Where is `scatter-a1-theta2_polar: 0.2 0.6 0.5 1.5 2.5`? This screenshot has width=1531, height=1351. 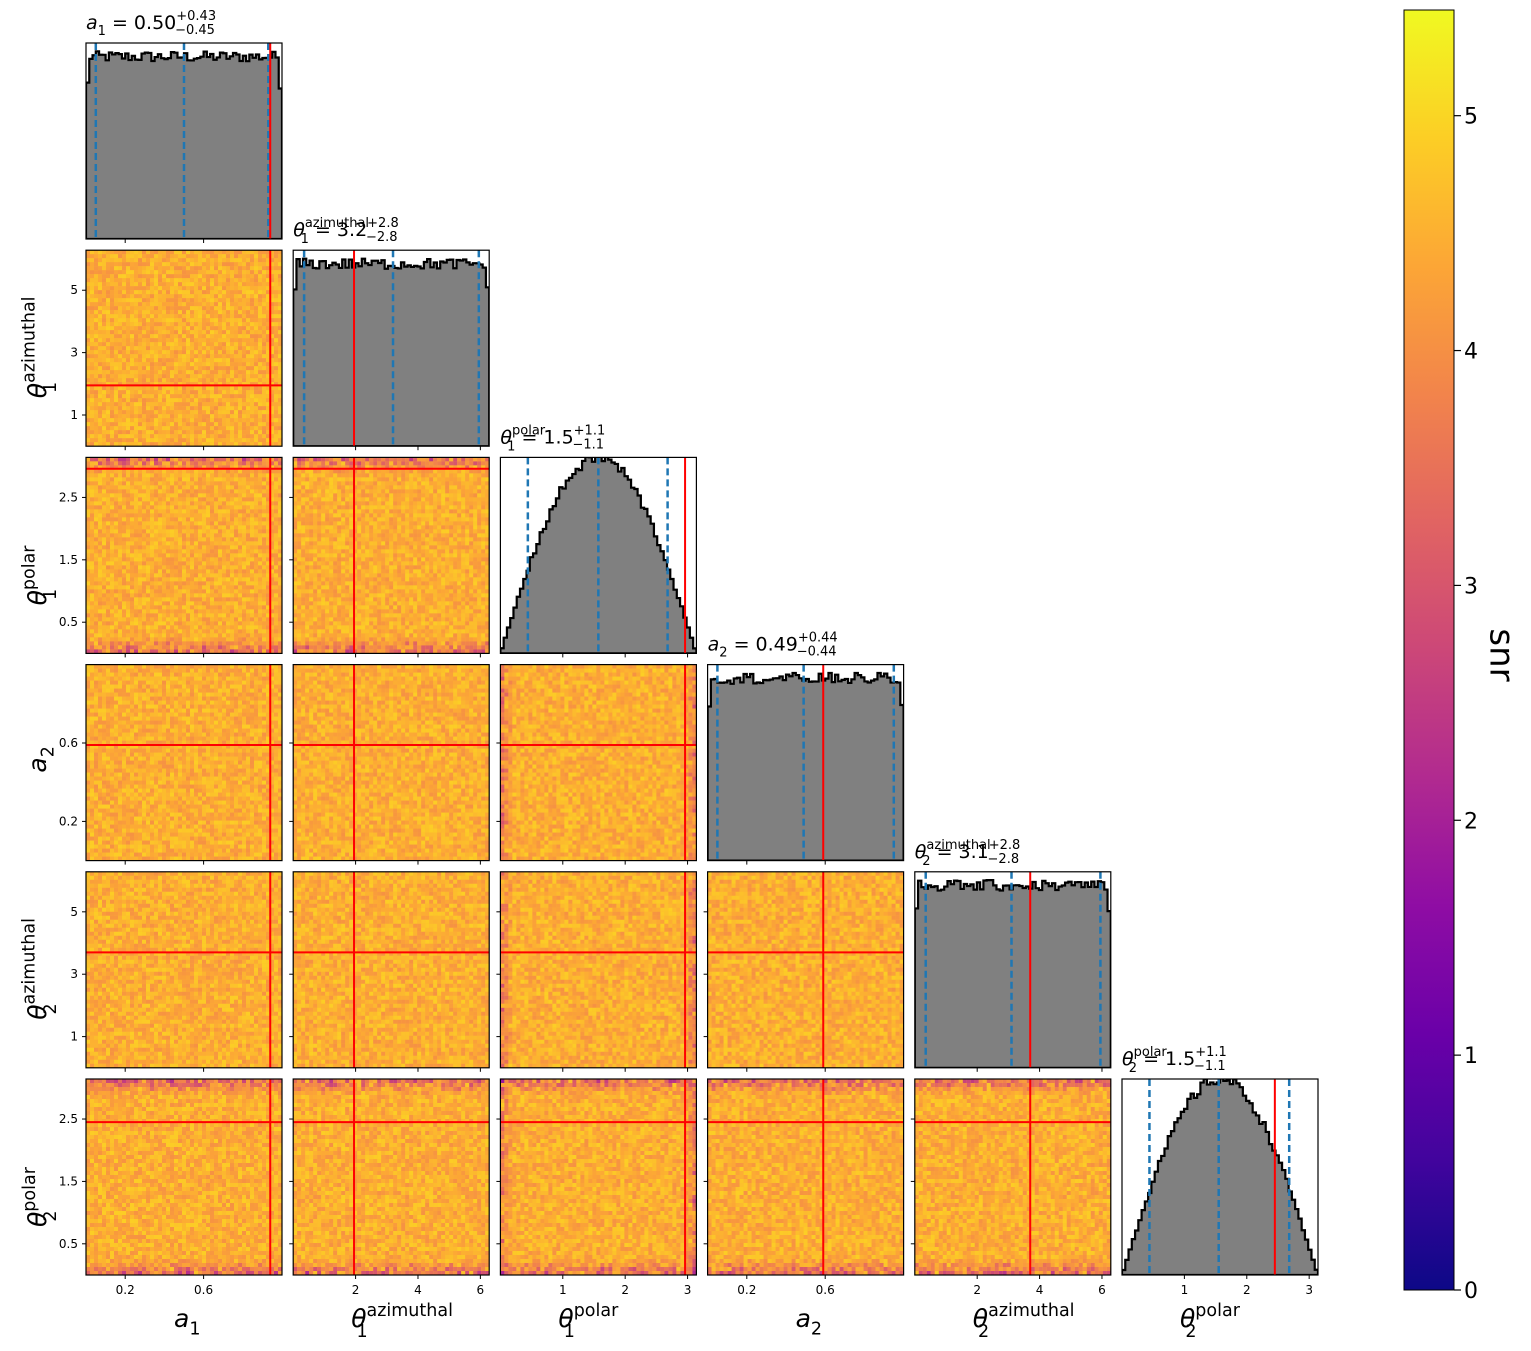
scatter-a1-theta2_polar: 0.2 0.6 0.5 1.5 2.5 is located at coordinates (171, 1187).